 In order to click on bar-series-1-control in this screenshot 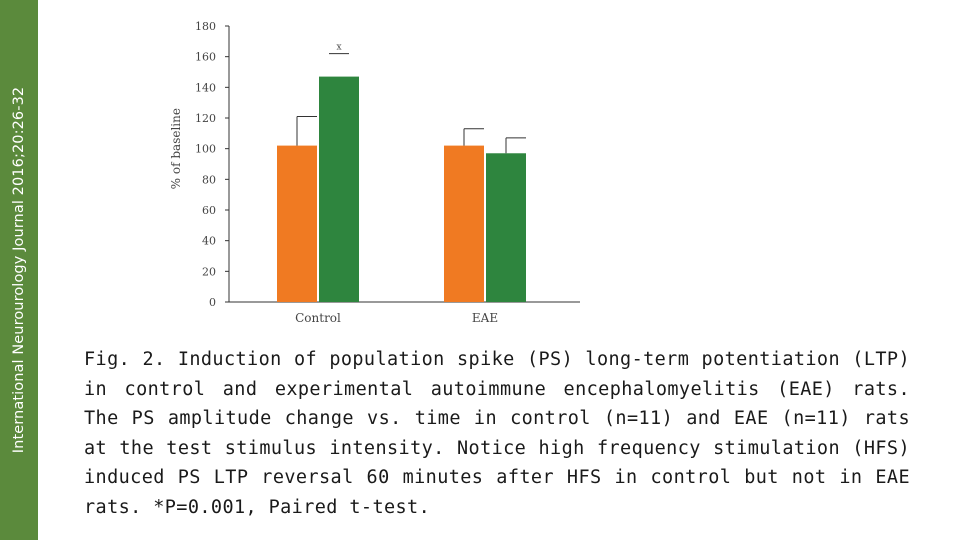, I will do `click(297, 223)`.